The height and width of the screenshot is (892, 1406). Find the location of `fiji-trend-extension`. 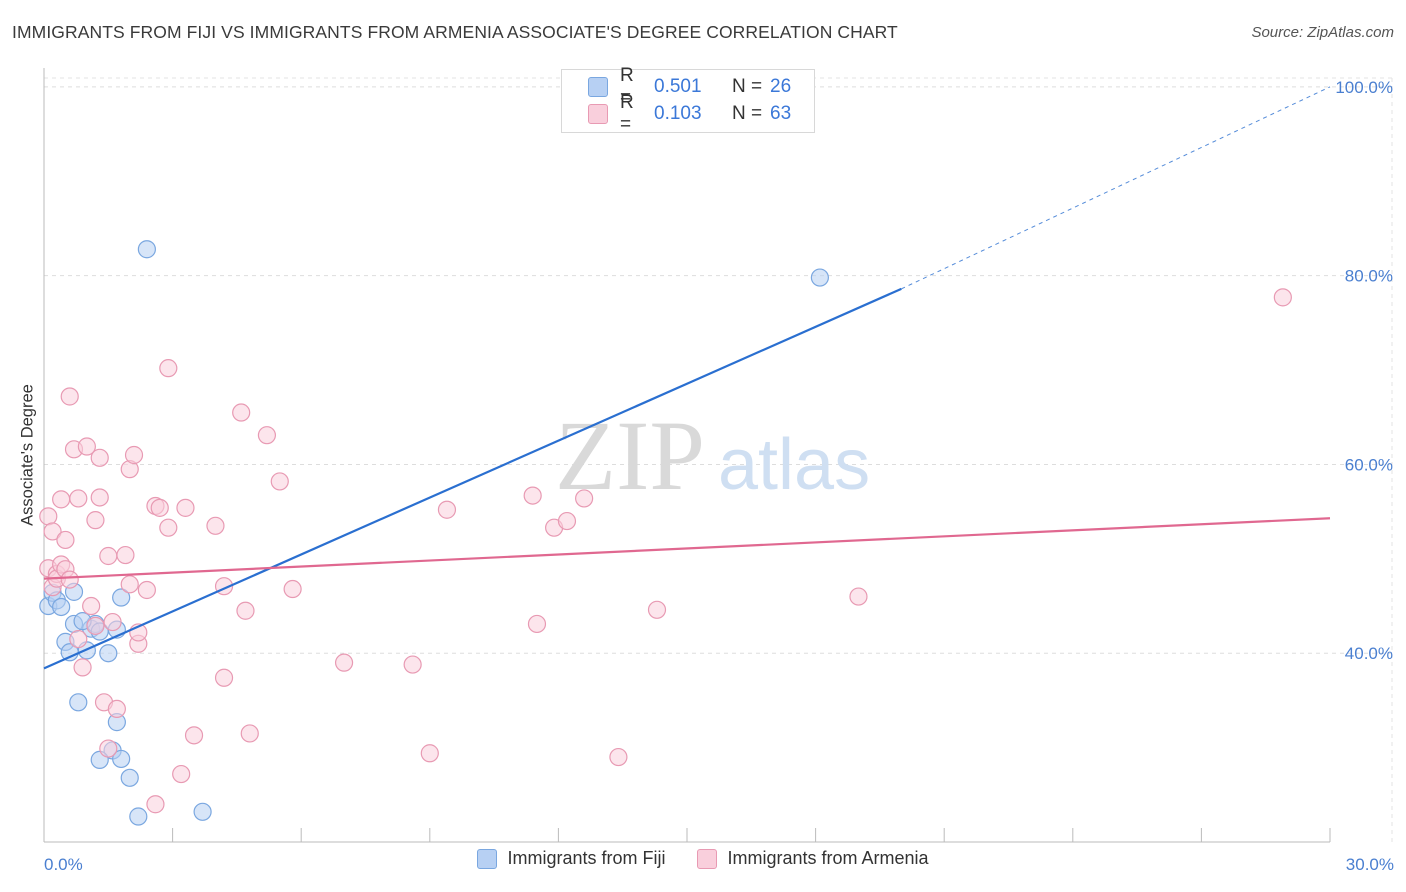

fiji-trend-extension is located at coordinates (1116, 188).